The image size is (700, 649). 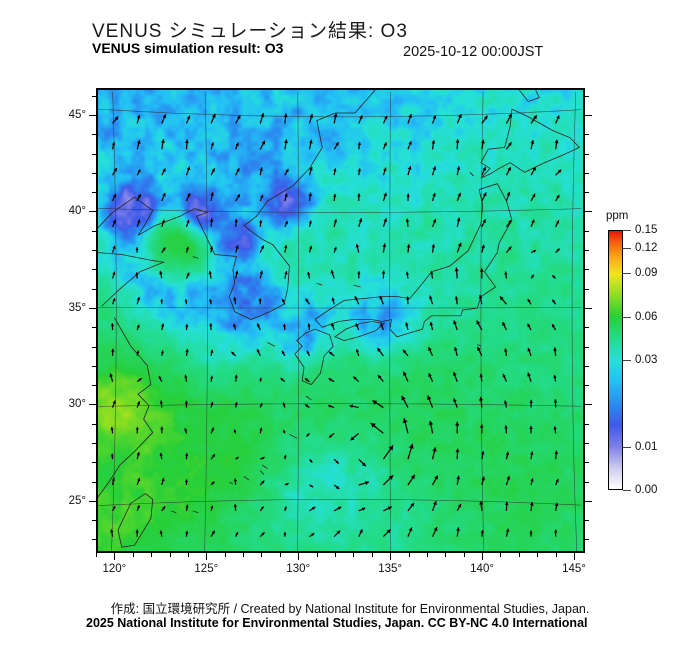 I want to click on colorbar-tick-label: 0.01, so click(x=646, y=446).